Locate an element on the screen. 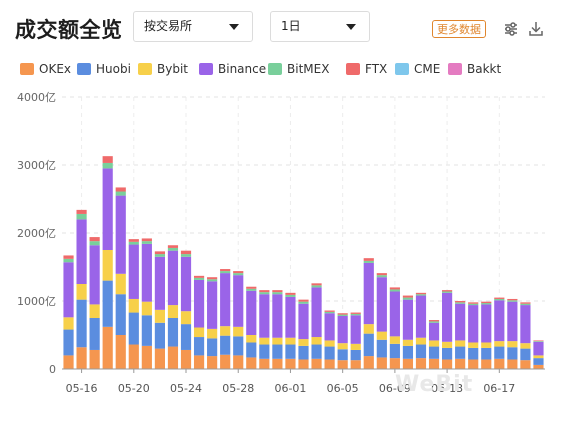  legend-label: Binance is located at coordinates (242, 69).